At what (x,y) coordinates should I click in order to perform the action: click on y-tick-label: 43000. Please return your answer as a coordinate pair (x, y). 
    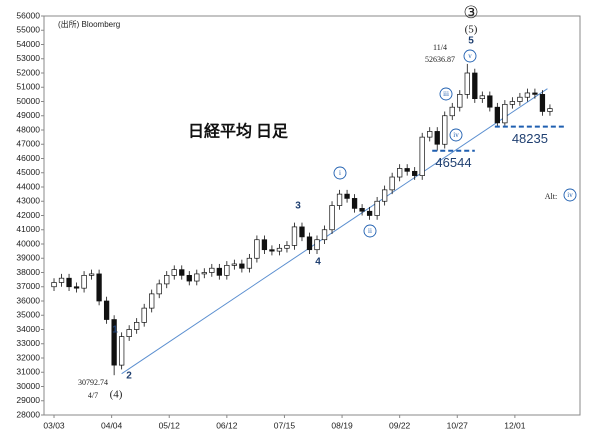
    Looking at the image, I should click on (28, 201).